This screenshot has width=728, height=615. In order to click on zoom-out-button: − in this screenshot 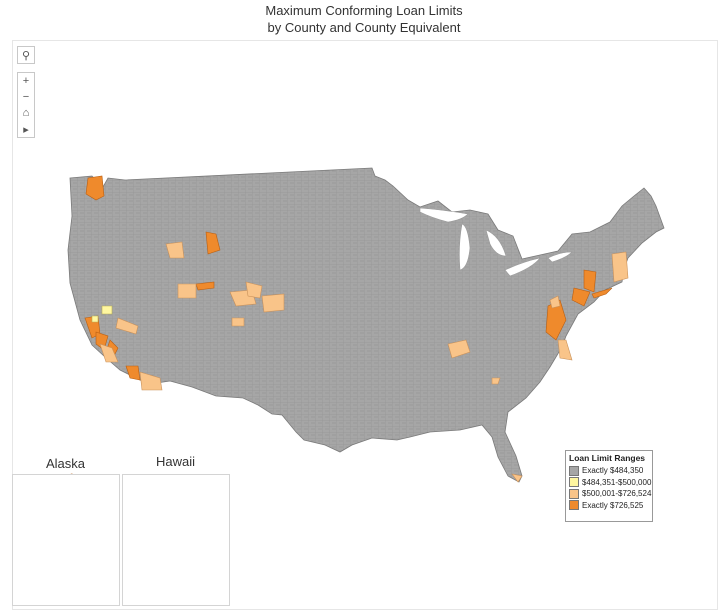, I will do `click(26, 97)`.